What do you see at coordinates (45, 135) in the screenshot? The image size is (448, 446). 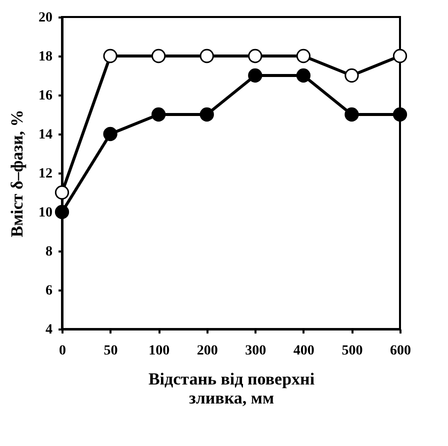 I see `y-tick-label: 14` at bounding box center [45, 135].